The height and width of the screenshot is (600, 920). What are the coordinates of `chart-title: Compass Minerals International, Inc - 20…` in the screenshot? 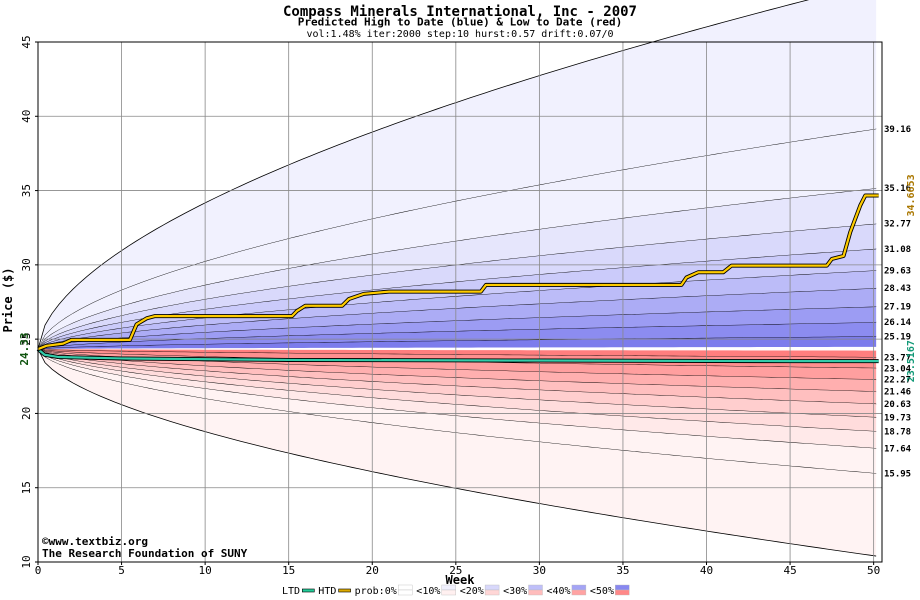 It's located at (460, 12).